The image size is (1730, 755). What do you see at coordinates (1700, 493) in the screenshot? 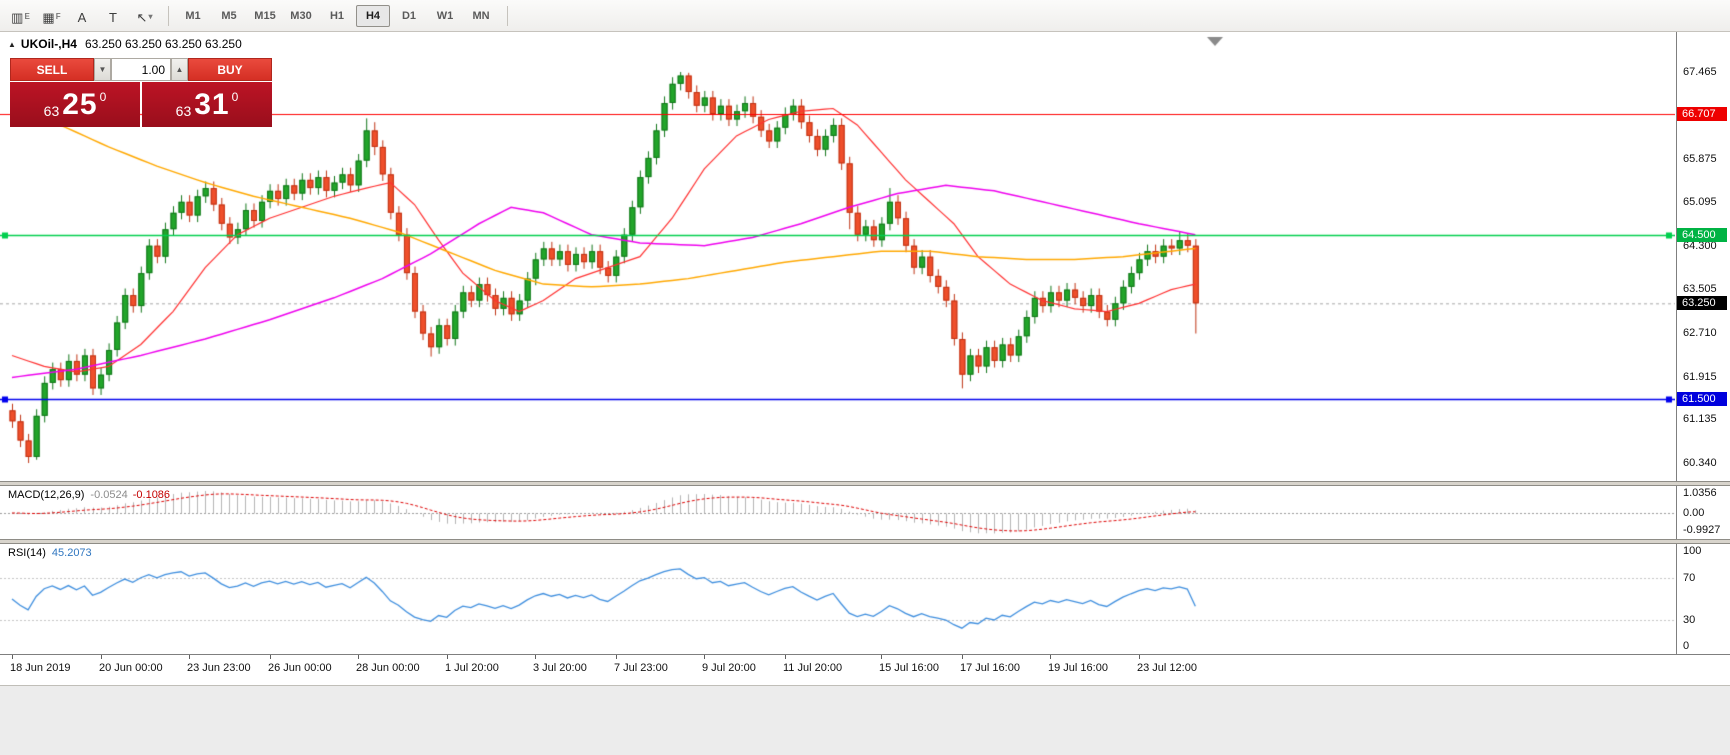
I see `macd-tick-label: 1.0356` at bounding box center [1700, 493].